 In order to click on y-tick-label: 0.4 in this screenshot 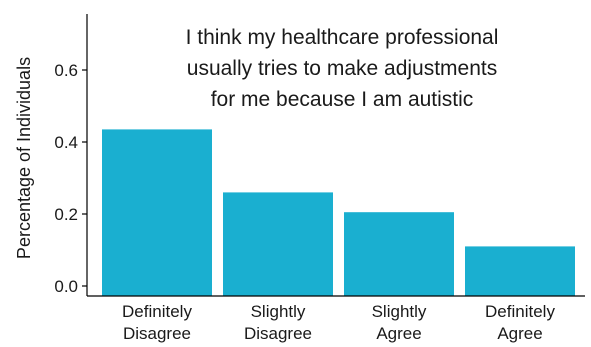, I will do `click(66, 142)`.